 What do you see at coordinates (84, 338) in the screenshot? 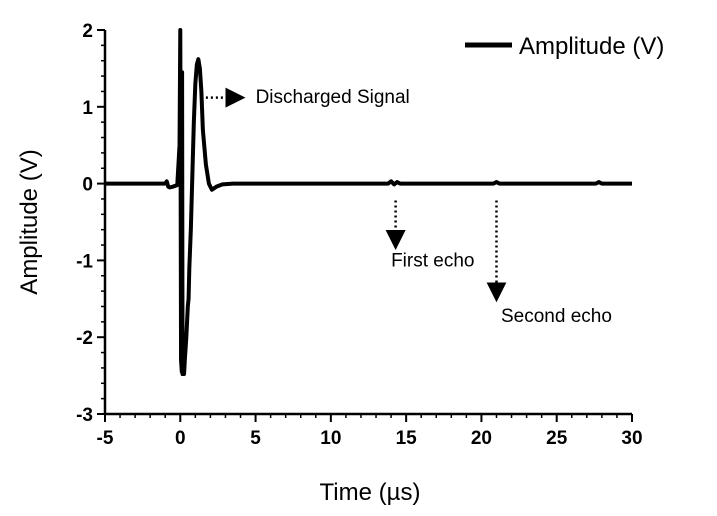
I see `y-tick-label: -2` at bounding box center [84, 338].